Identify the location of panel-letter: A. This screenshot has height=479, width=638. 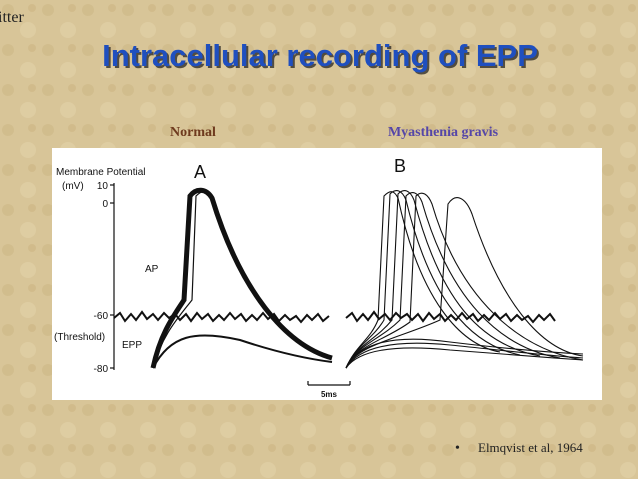
(200, 172).